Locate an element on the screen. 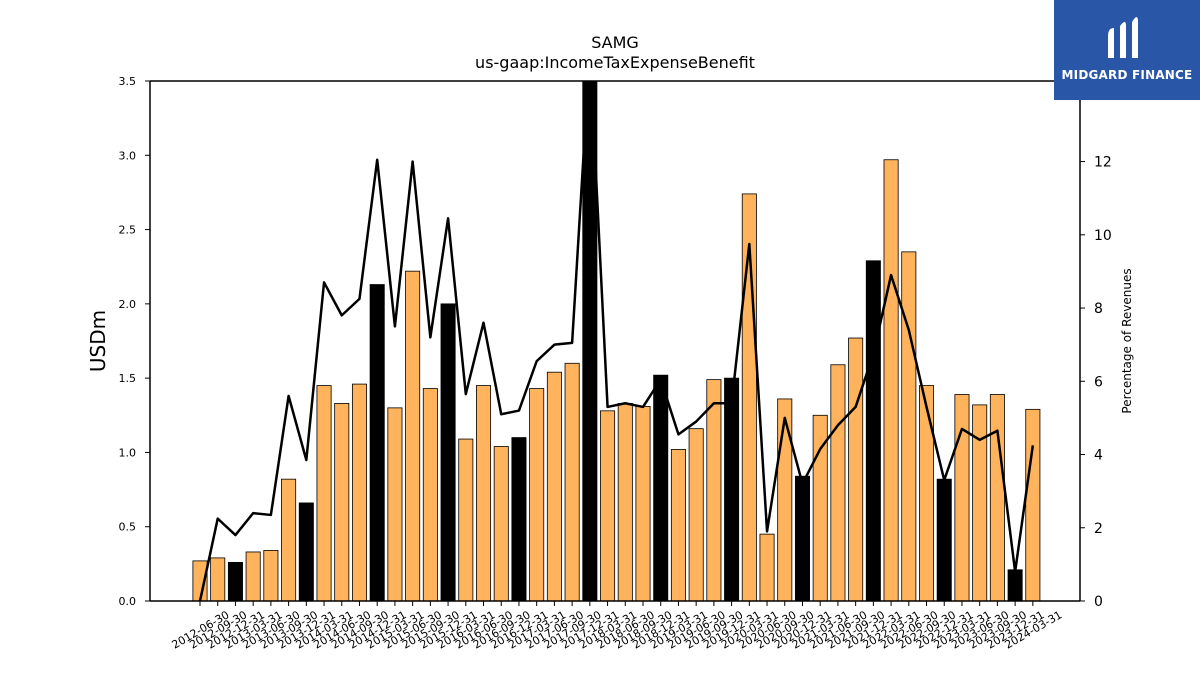  y-tick-label: 1.0 is located at coordinates (128, 452).